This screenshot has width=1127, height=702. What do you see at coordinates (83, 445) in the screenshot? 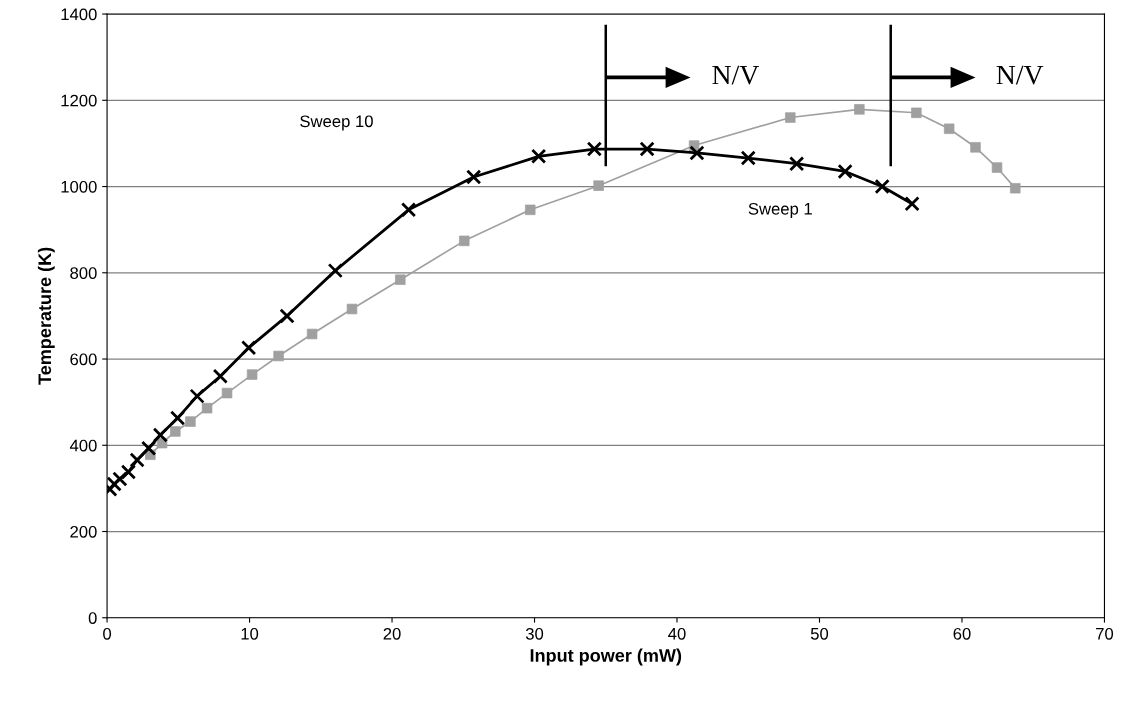
I see `y-tick-label: 400` at bounding box center [83, 445].